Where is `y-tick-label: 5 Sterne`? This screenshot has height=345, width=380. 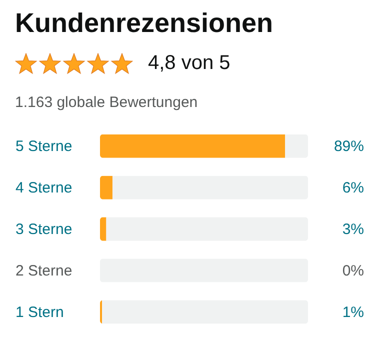
y-tick-label: 5 Sterne is located at coordinates (44, 147).